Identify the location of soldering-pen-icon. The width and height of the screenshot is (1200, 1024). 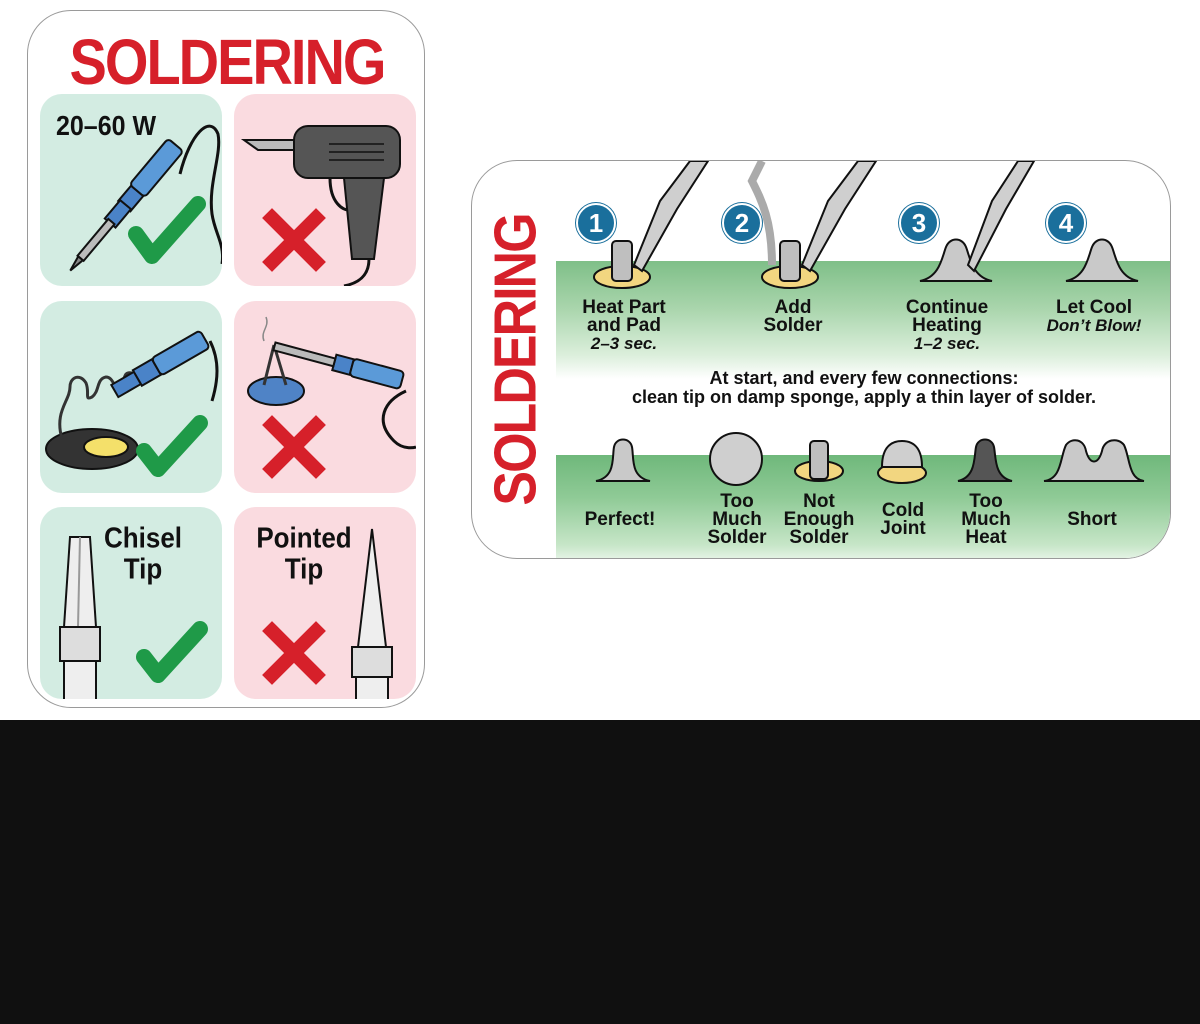
(145, 198).